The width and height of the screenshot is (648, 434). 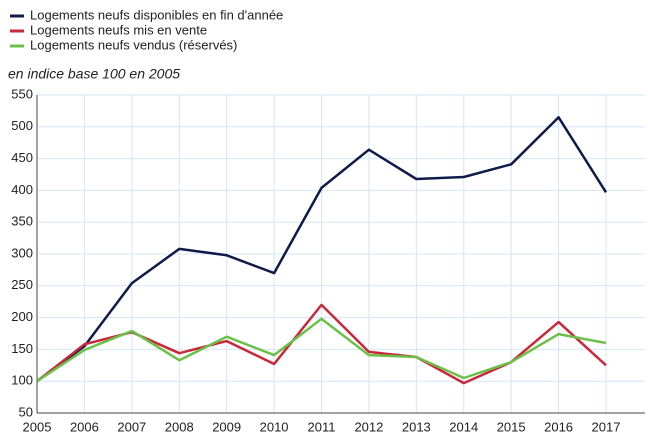 What do you see at coordinates (226, 426) in the screenshot?
I see `x-tick-label: 2009` at bounding box center [226, 426].